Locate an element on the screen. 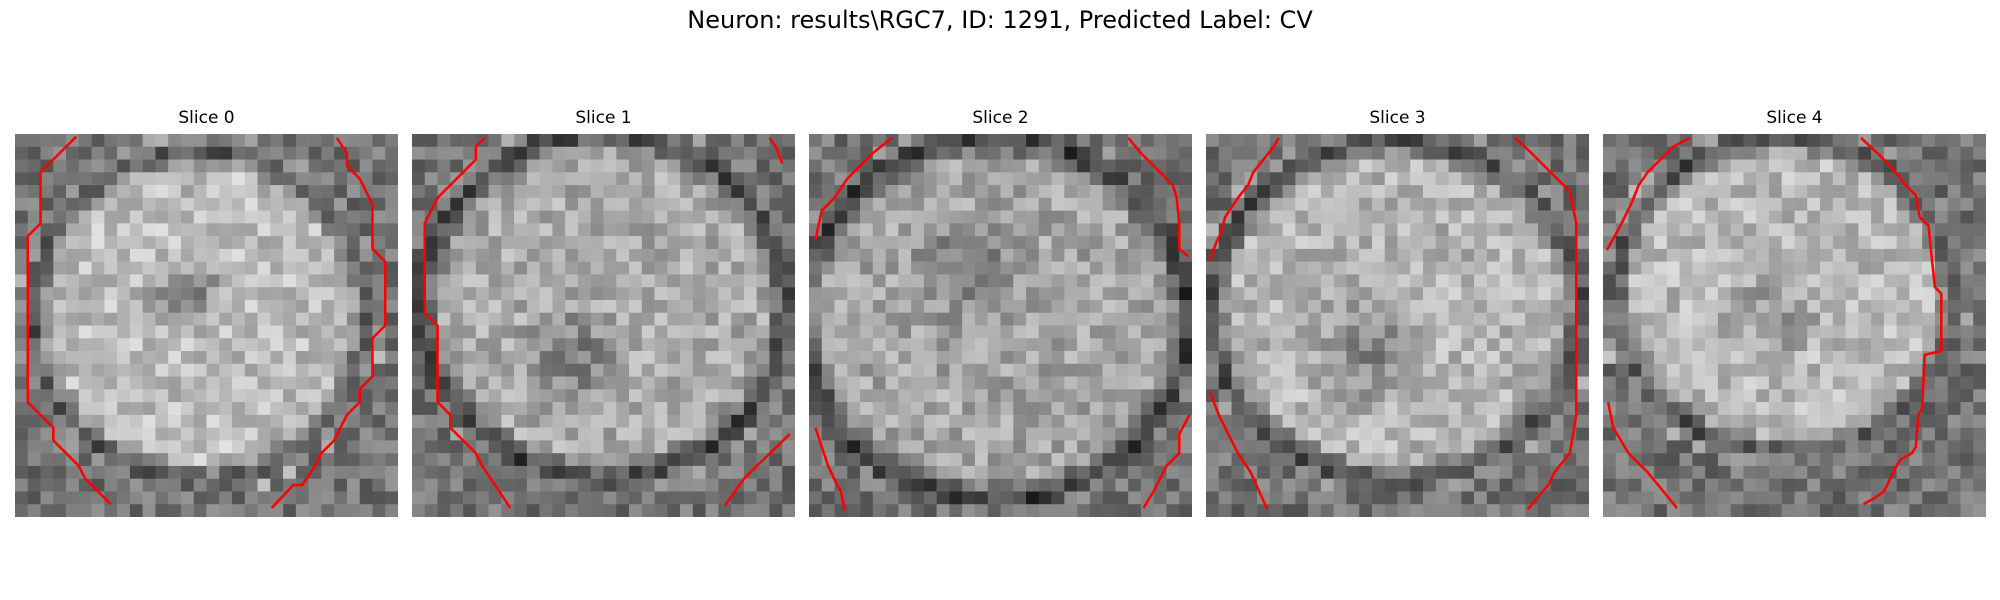 Image resolution: width=2000 pixels, height=600 pixels. slice-title: Slice 3 is located at coordinates (1397, 118).